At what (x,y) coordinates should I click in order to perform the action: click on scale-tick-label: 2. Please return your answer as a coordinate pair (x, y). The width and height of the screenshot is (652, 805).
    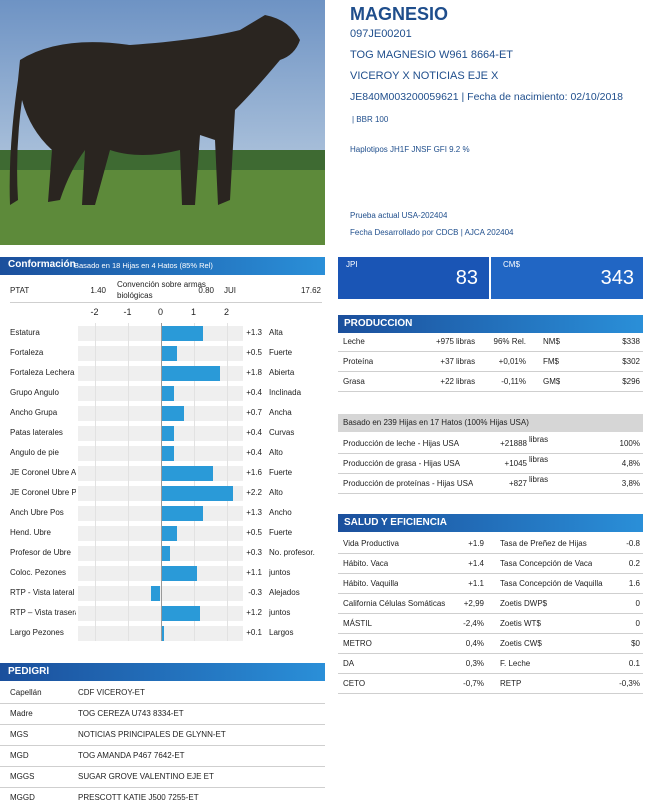
    Looking at the image, I should click on (226, 312).